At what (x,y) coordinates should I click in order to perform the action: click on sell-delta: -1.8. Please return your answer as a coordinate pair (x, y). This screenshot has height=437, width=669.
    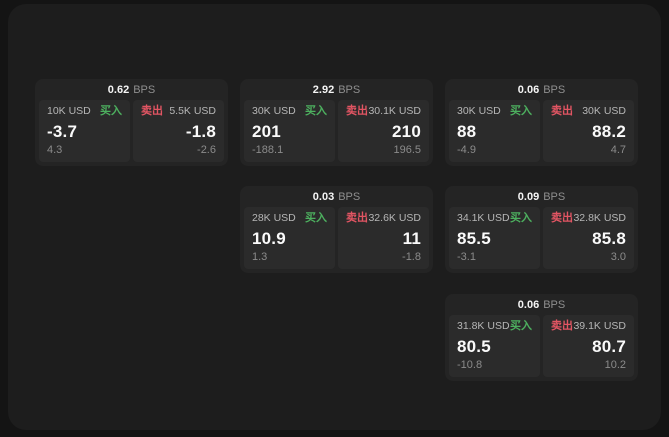
    Looking at the image, I should click on (411, 257).